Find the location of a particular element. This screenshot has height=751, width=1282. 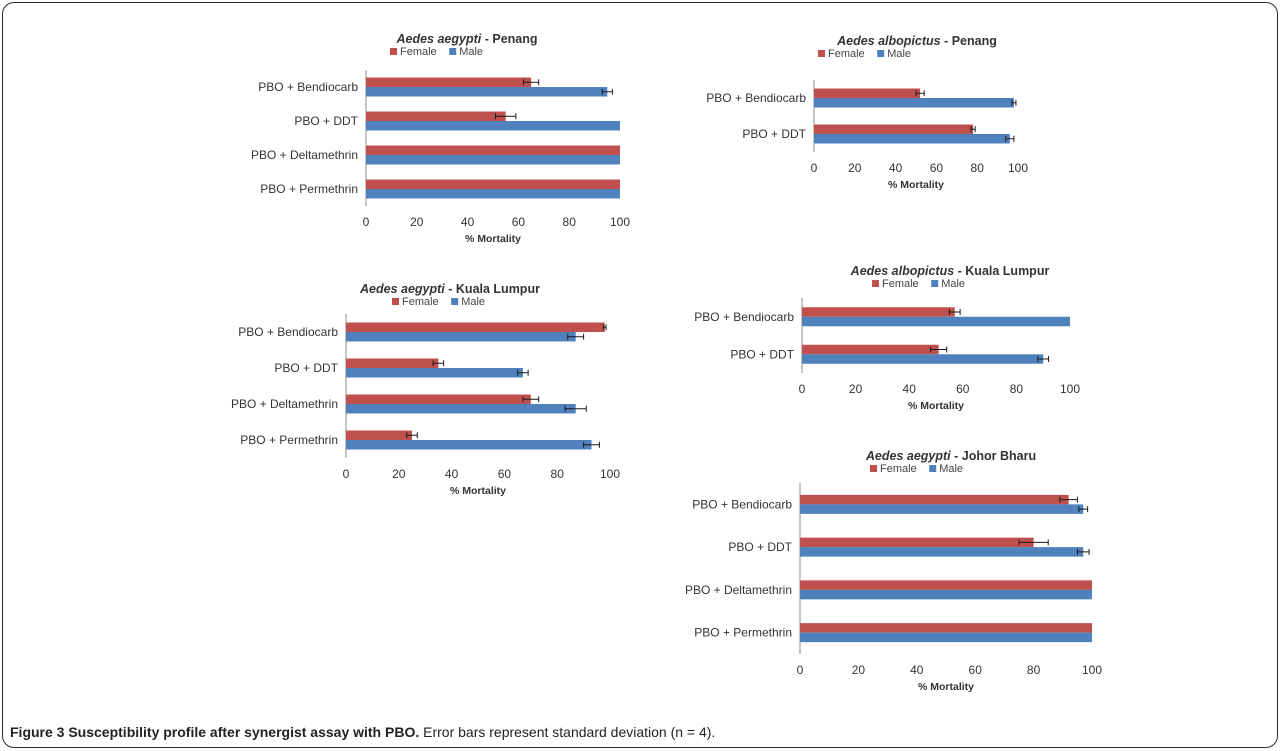

x-tick-label-2: 40 is located at coordinates (917, 670).